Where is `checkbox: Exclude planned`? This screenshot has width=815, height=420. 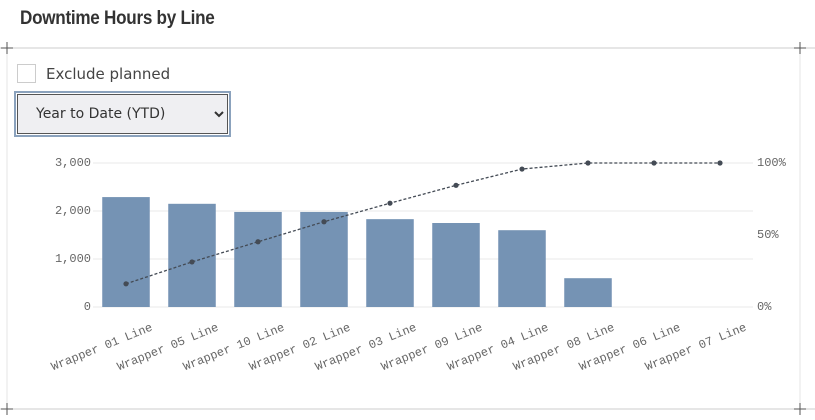
checkbox: Exclude planned is located at coordinates (93, 73).